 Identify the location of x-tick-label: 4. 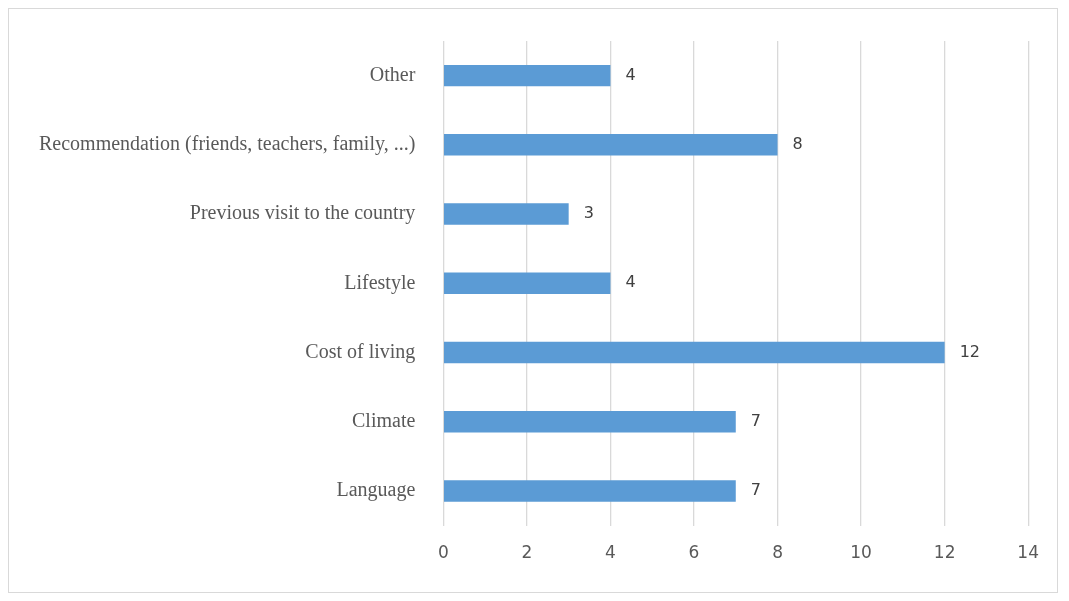
(610, 552).